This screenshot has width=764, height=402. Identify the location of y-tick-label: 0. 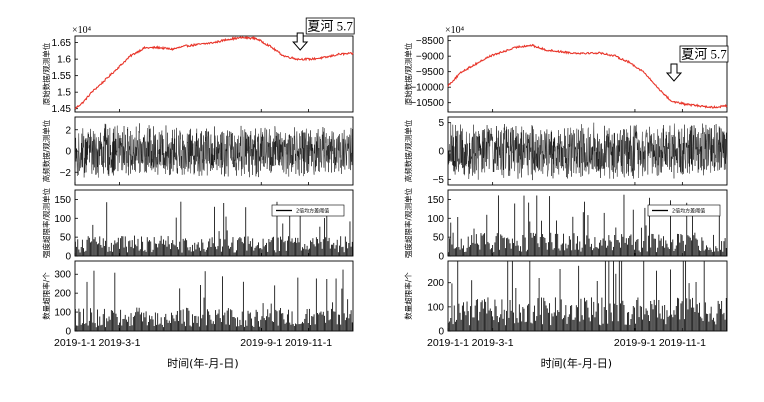
(441, 152).